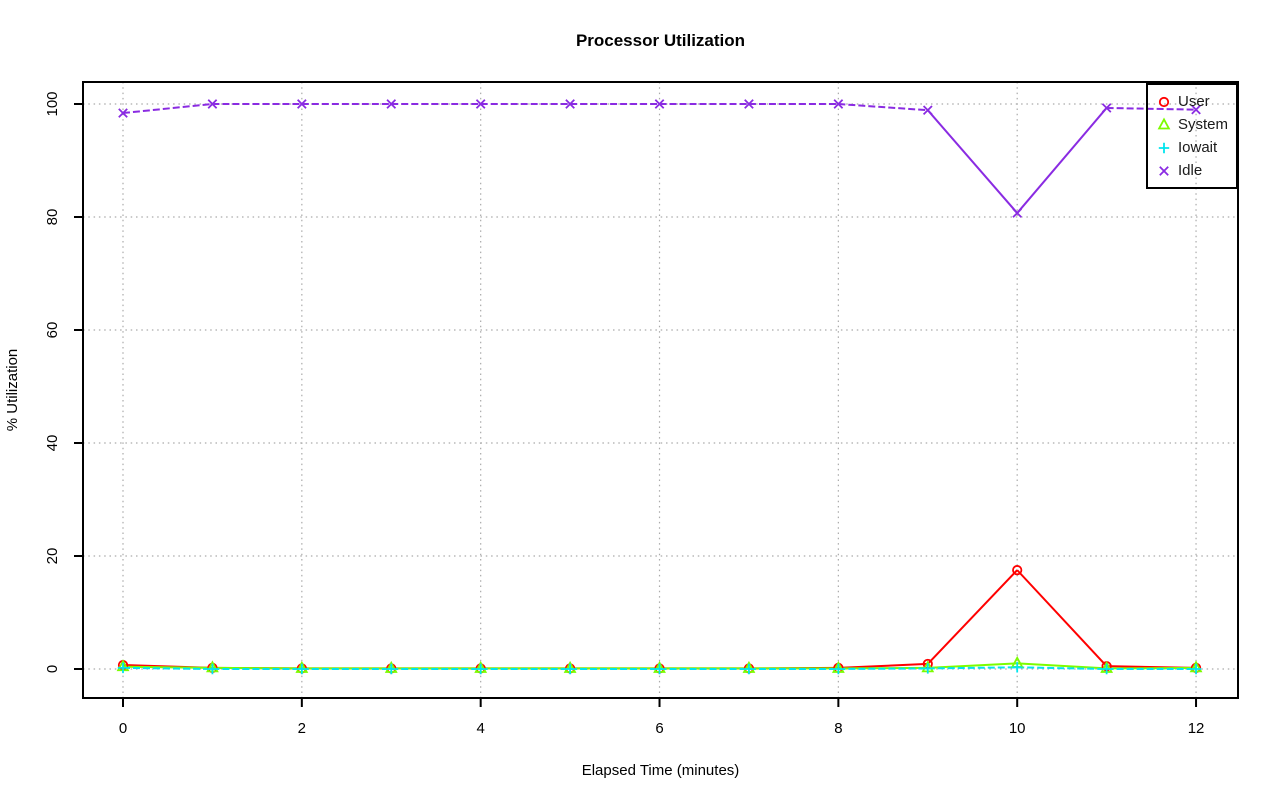  I want to click on legend-label: Idle, so click(1190, 170).